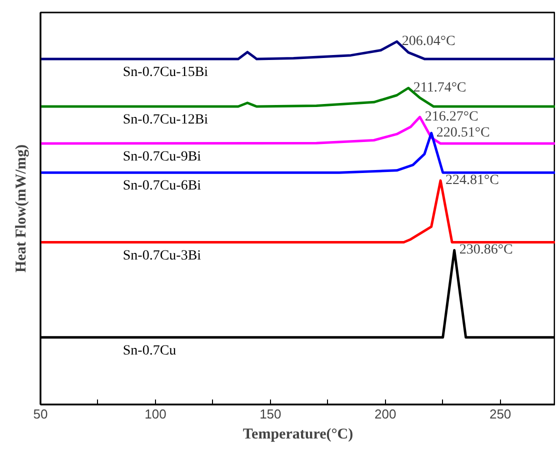 The height and width of the screenshot is (450, 560). Describe the element at coordinates (155, 414) in the screenshot. I see `x-tick-label: 100` at that location.